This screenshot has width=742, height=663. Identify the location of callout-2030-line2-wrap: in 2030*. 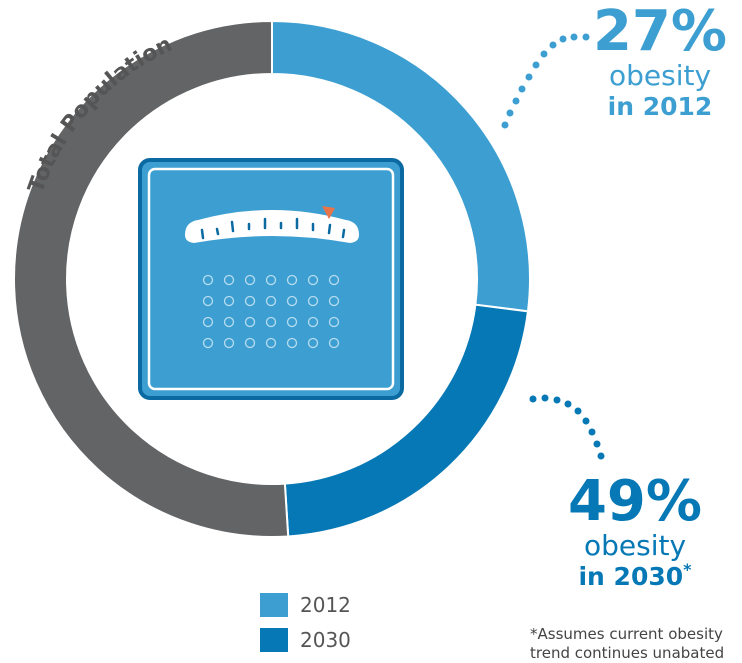
(635, 576).